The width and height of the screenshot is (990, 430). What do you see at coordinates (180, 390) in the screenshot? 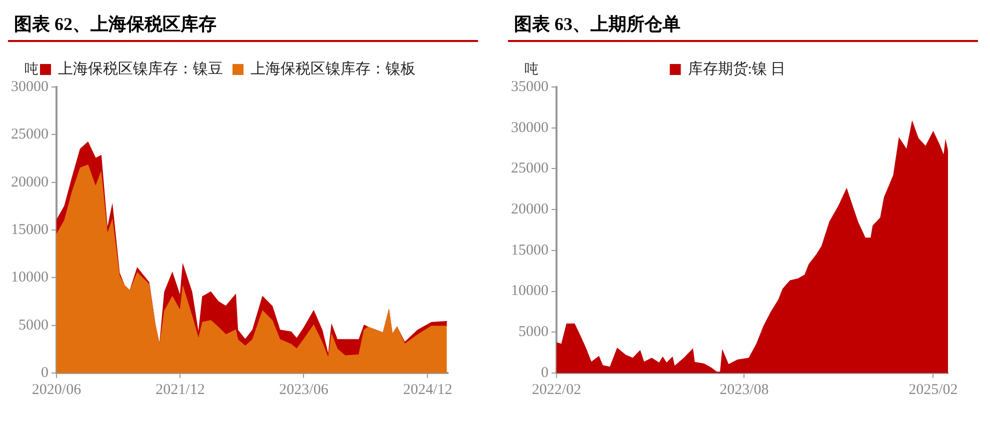
I see `x-tick-label: 2021/12` at bounding box center [180, 390].